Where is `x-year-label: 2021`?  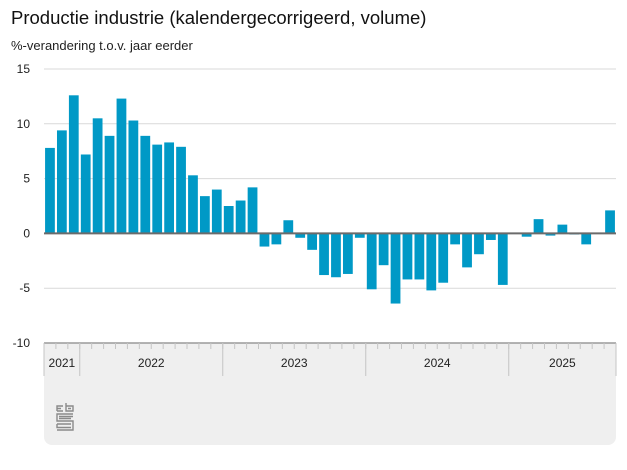 x-year-label: 2021 is located at coordinates (62, 363).